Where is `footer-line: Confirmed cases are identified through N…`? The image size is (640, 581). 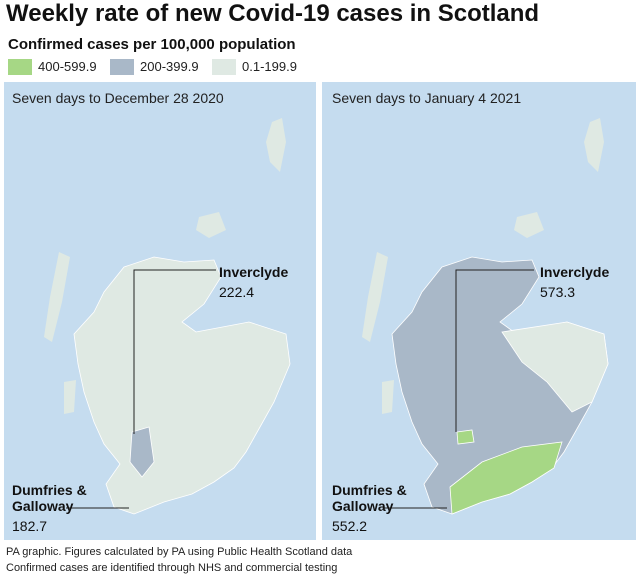
footer-line: Confirmed cases are identified through N… is located at coordinates (172, 568).